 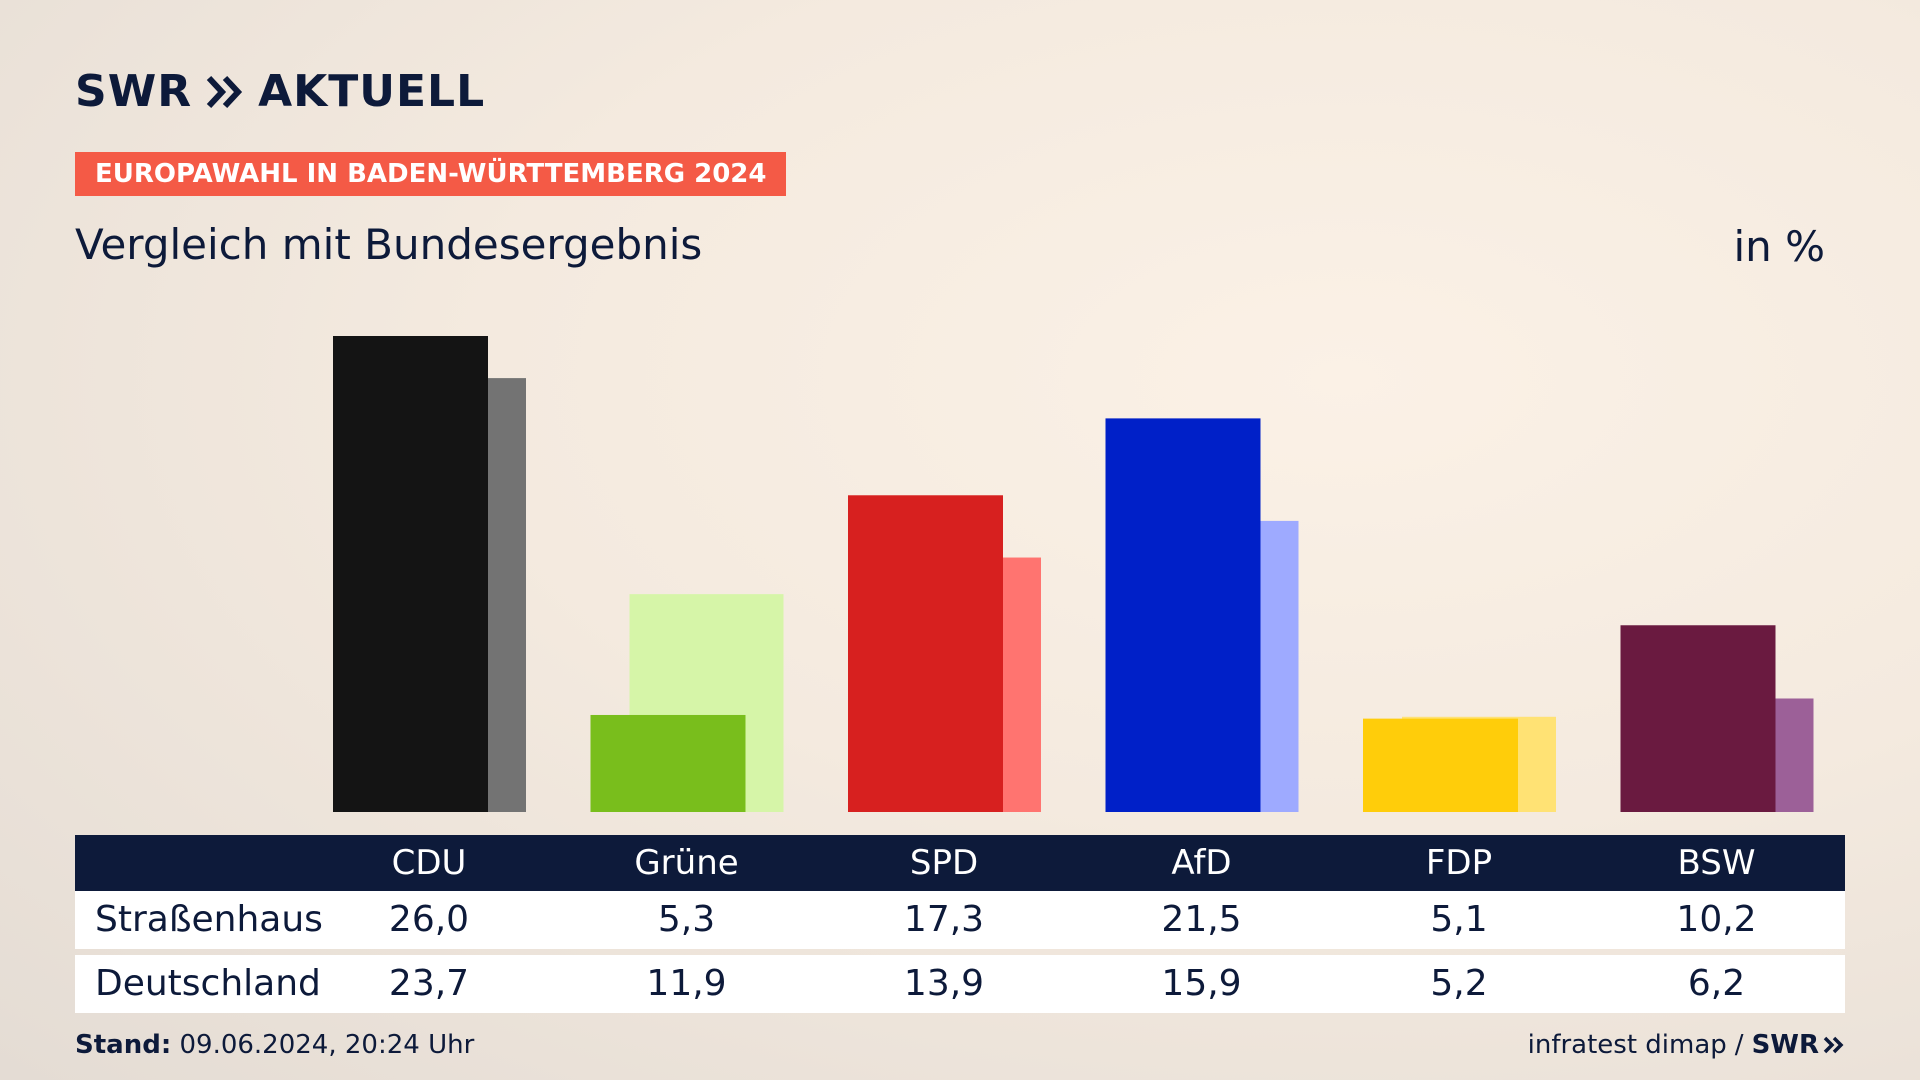 I want to click on election-badge: EUROPAWAHL IN BADEN-WÜRTTEMBERG 2024, so click(x=431, y=174).